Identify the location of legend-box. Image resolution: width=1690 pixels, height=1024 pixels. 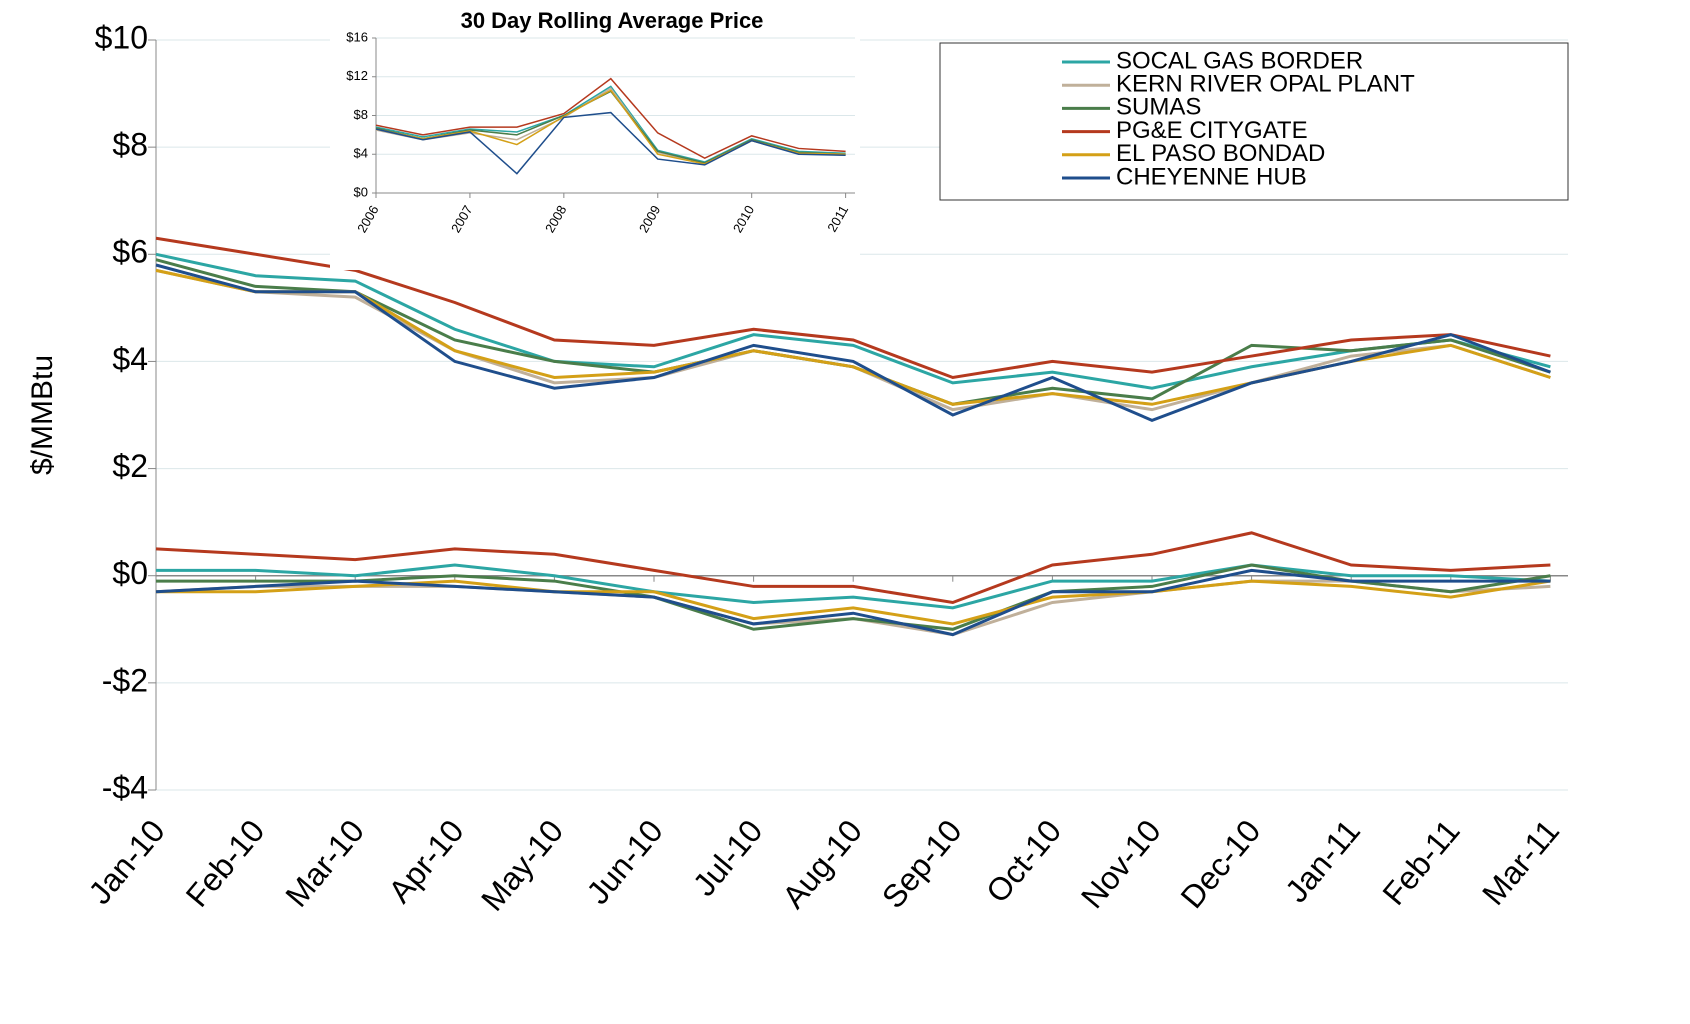
(1254, 121).